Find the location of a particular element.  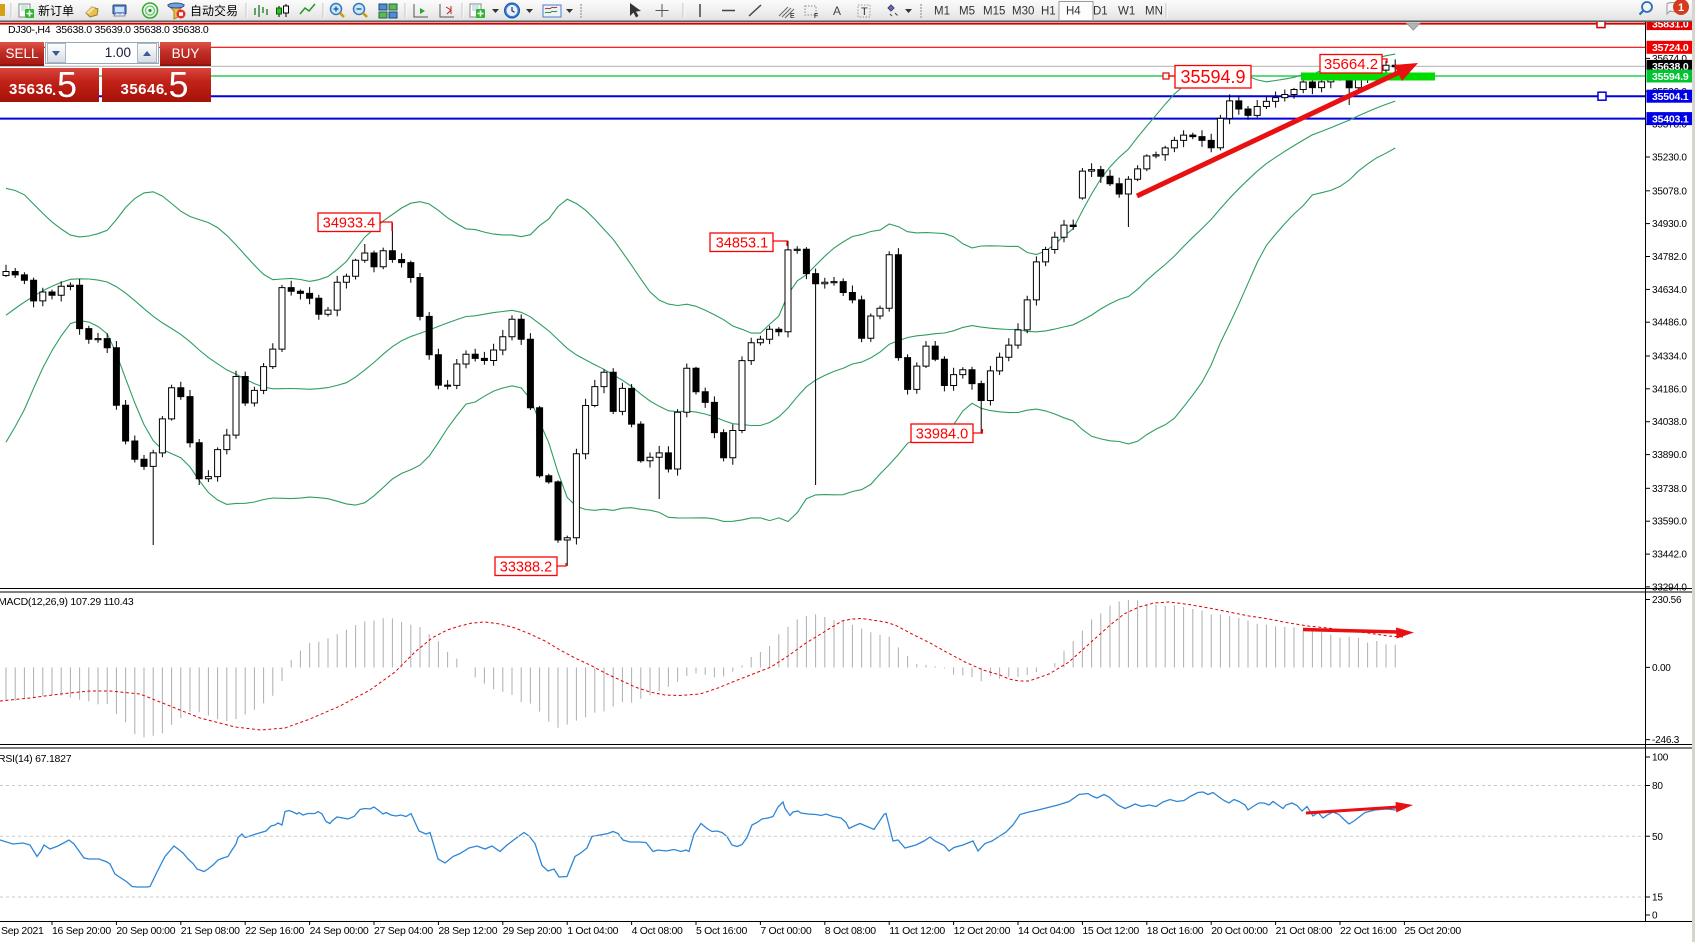

svg-text: 25 Oct 20:00 is located at coordinates (1432, 931).